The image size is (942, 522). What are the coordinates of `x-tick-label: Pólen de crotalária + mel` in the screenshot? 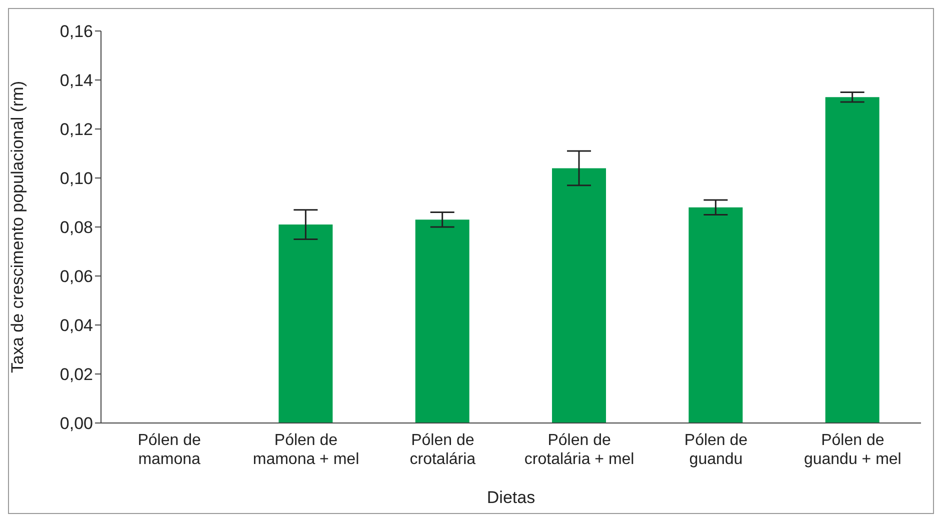 It's located at (579, 450).